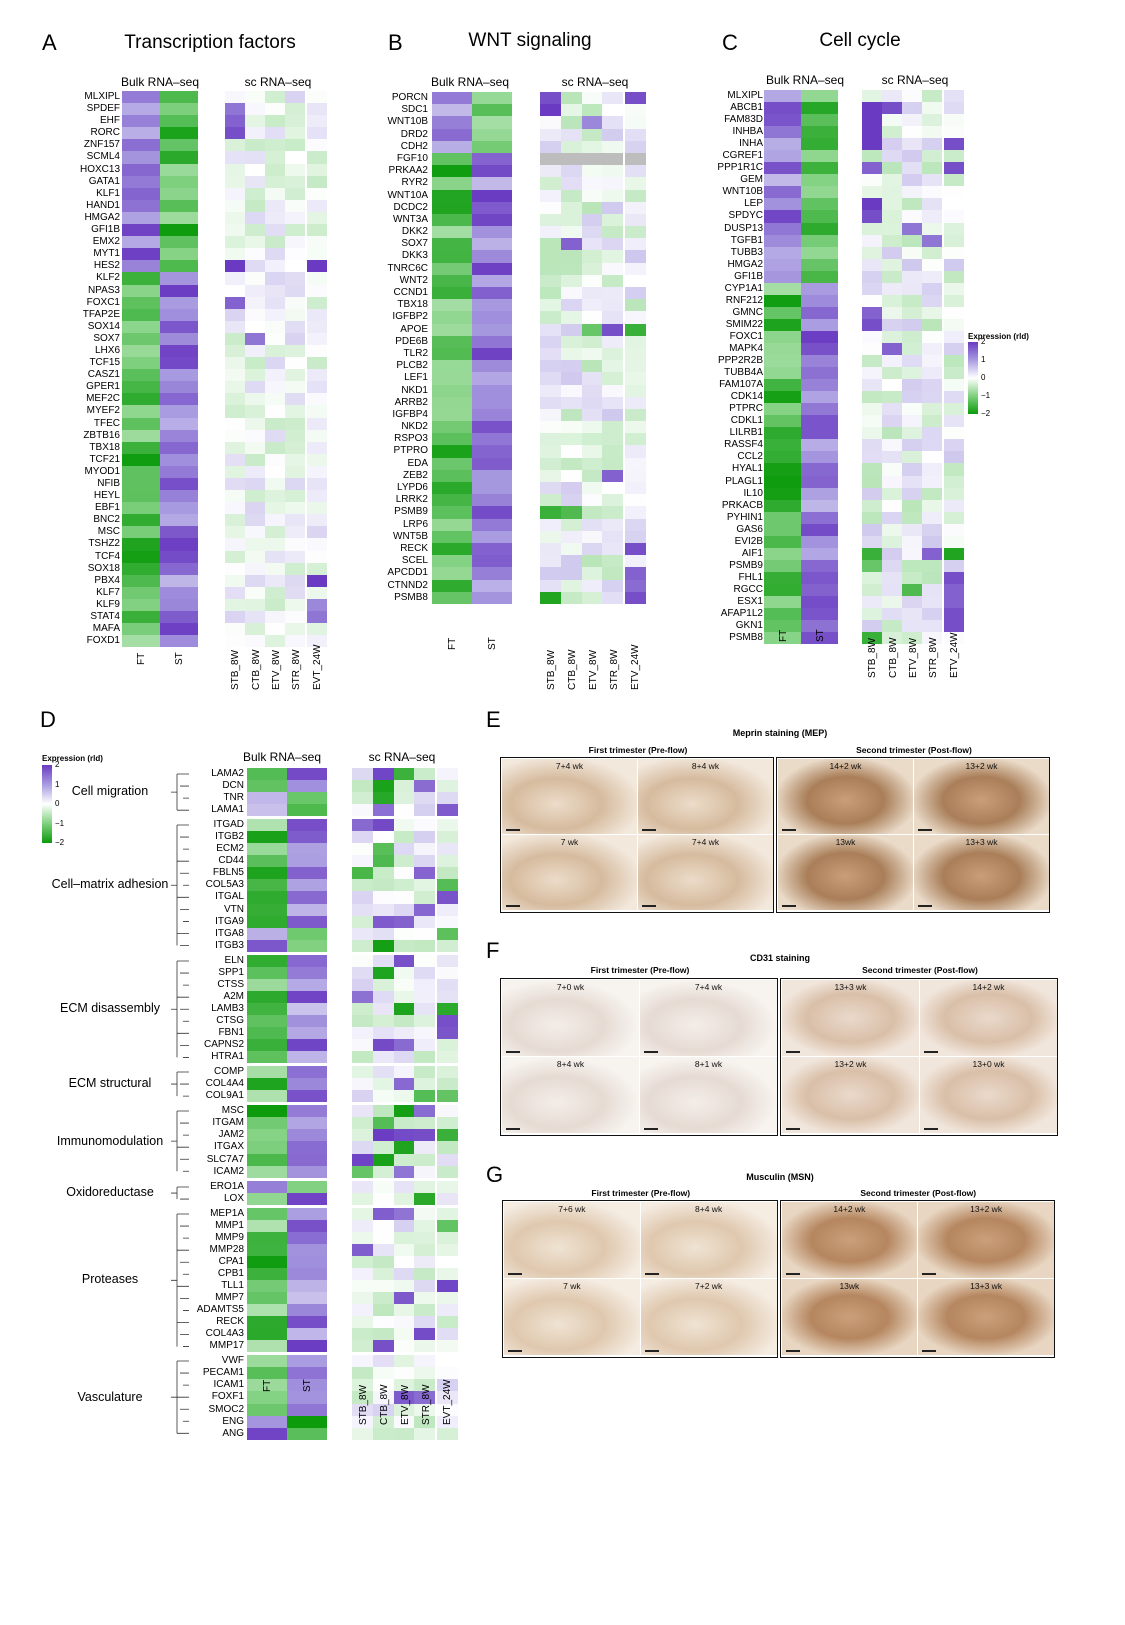  I want to click on micrograph-tile: 7+4 wk, so click(569, 796).